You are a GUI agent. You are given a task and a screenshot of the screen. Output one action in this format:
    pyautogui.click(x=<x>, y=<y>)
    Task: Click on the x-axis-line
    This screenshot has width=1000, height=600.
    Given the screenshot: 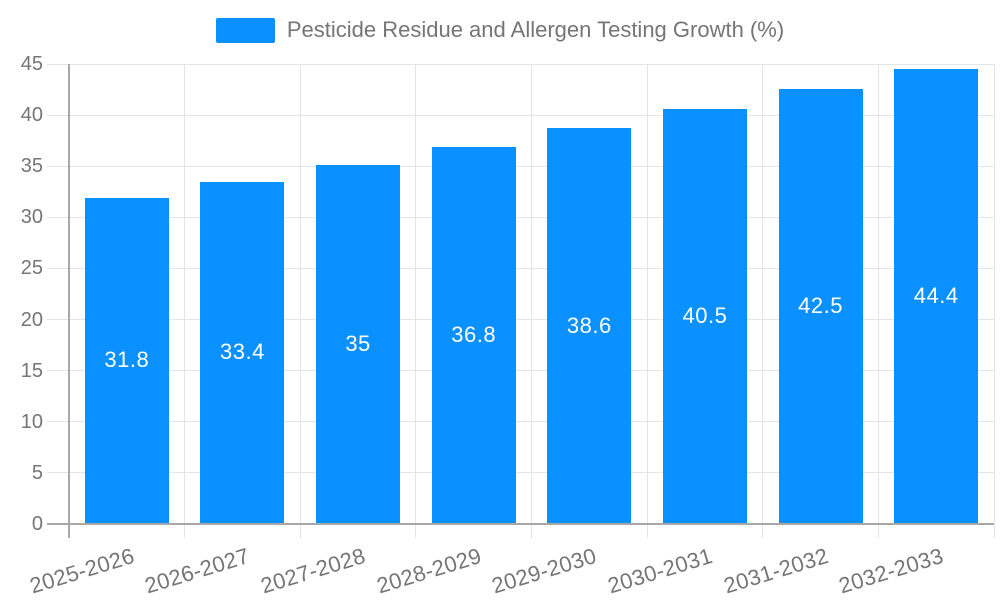 What is the action you would take?
    pyautogui.click(x=520, y=524)
    